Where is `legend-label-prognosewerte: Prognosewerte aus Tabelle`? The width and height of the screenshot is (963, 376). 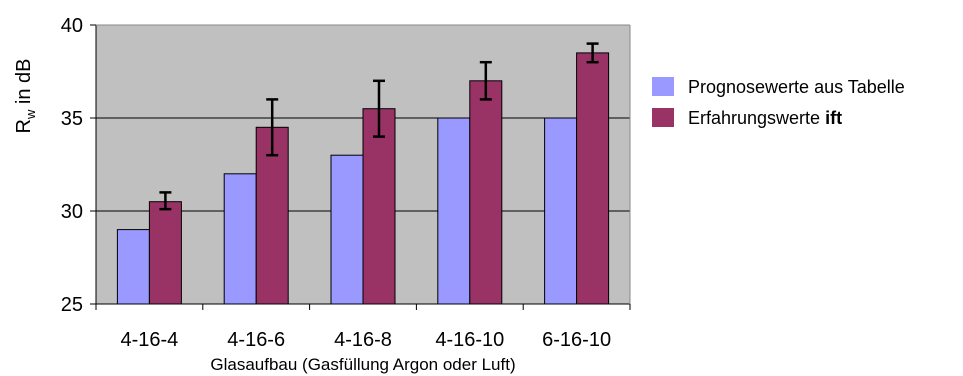
legend-label-prognosewerte: Prognosewerte aus Tabelle is located at coordinates (796, 87).